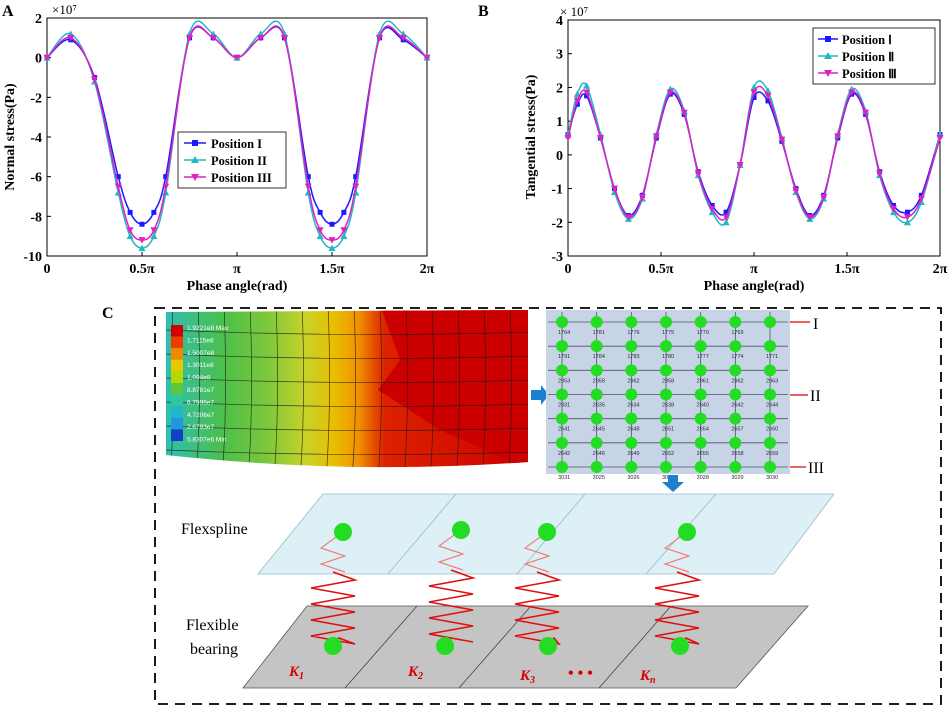  What do you see at coordinates (647, 677) in the screenshot?
I see `stiffness-label-n: Kn` at bounding box center [647, 677].